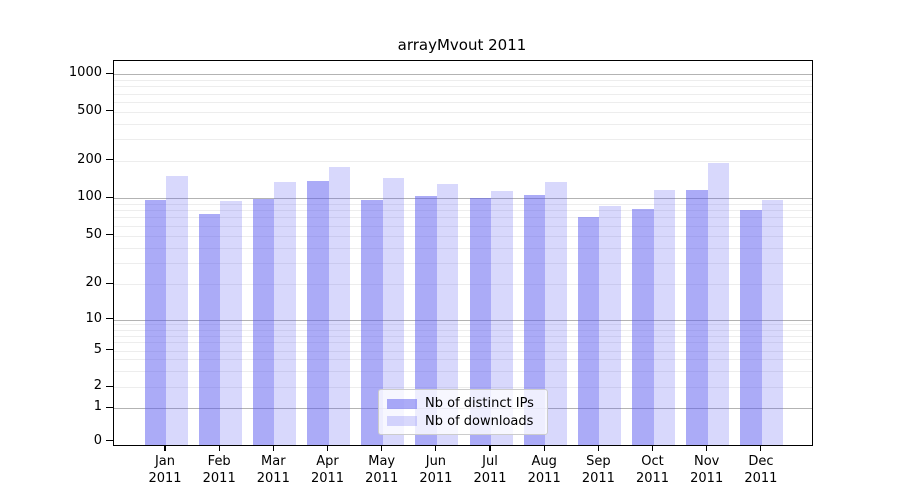  Describe the element at coordinates (318, 313) in the screenshot. I see `bar-apr-distinct-ips` at that location.